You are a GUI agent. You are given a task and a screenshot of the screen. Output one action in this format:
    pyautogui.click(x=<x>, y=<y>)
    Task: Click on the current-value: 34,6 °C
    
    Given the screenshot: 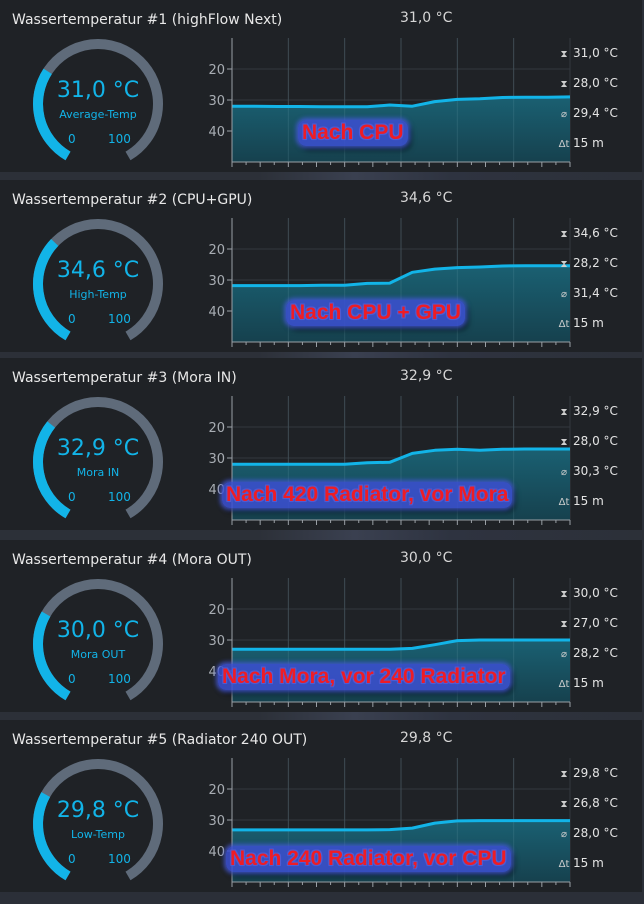 What is the action you would take?
    pyautogui.click(x=426, y=198)
    